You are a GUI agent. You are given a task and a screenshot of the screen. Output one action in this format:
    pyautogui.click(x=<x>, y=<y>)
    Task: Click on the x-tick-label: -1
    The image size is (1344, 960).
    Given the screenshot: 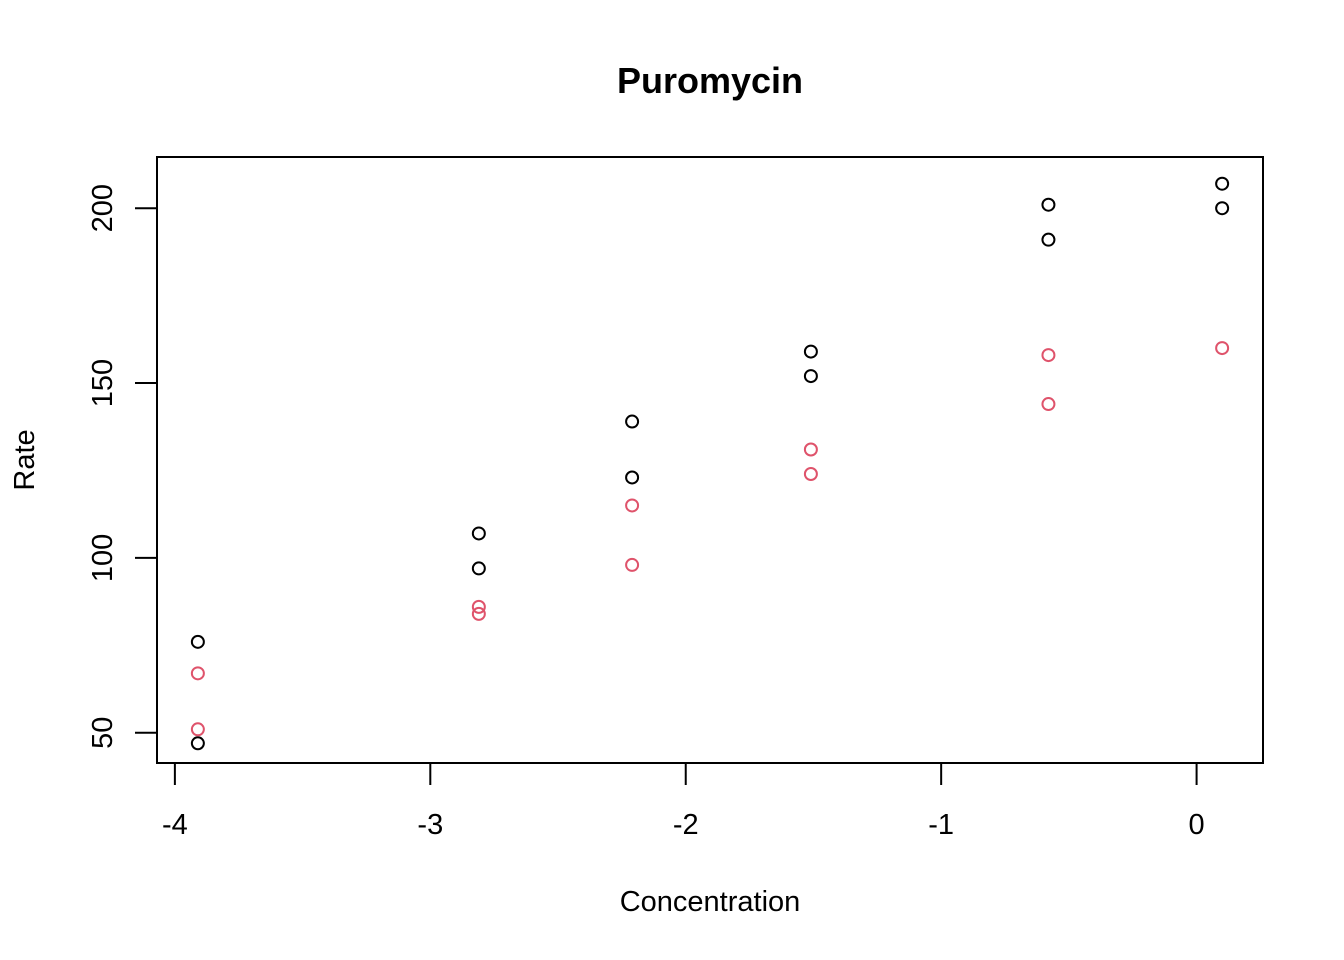 What is the action you would take?
    pyautogui.click(x=941, y=825)
    